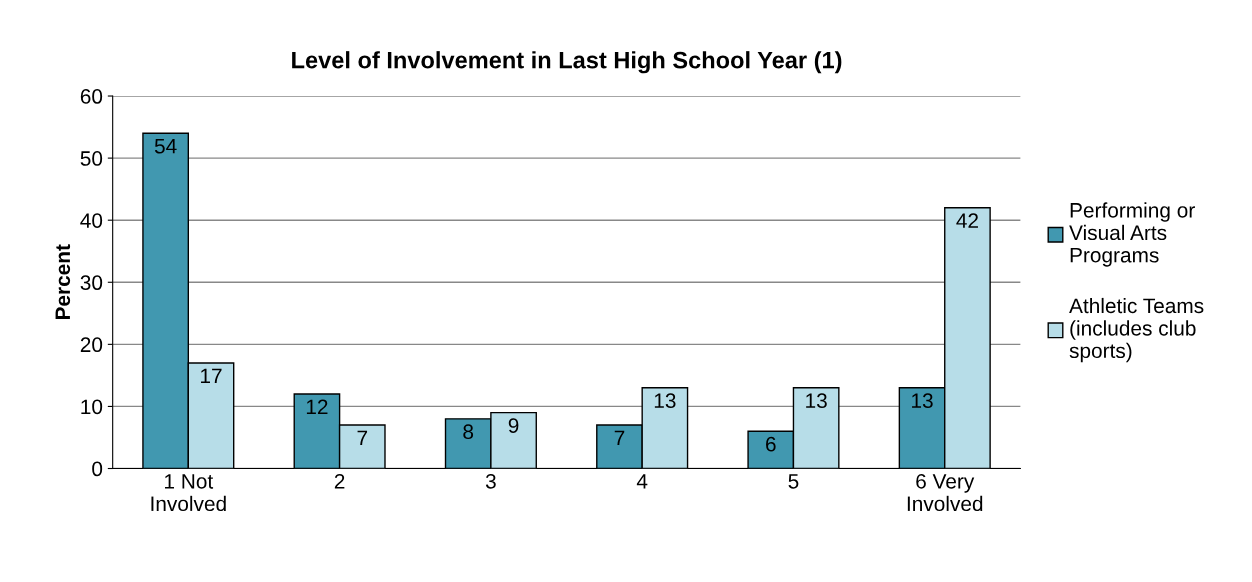 The image size is (1252, 582). Describe the element at coordinates (945, 492) in the screenshot. I see `x-tick-label: 6 Very Involved` at that location.